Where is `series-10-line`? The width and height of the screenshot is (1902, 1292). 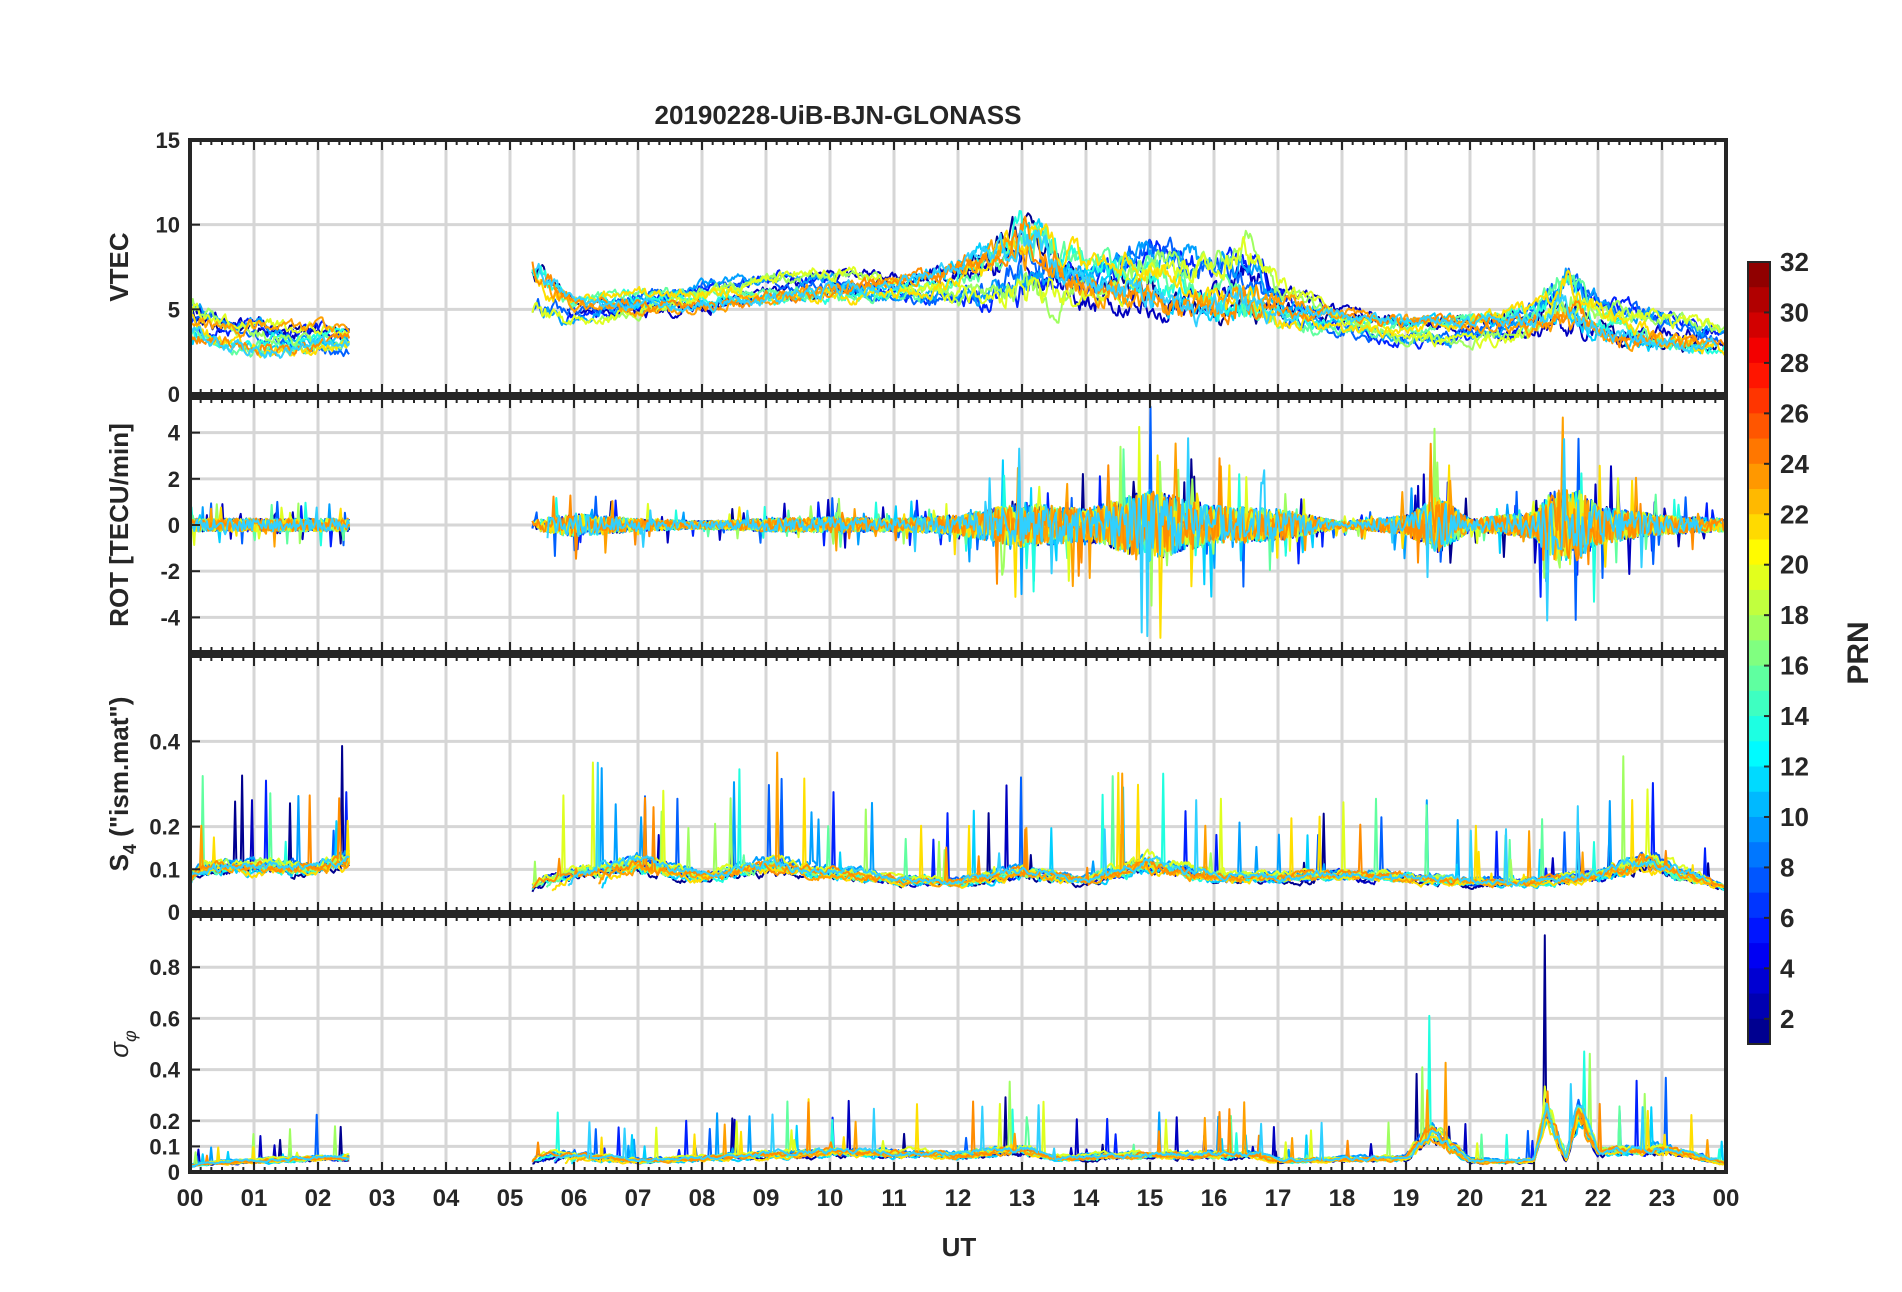
series-10-line is located at coordinates (270, 319).